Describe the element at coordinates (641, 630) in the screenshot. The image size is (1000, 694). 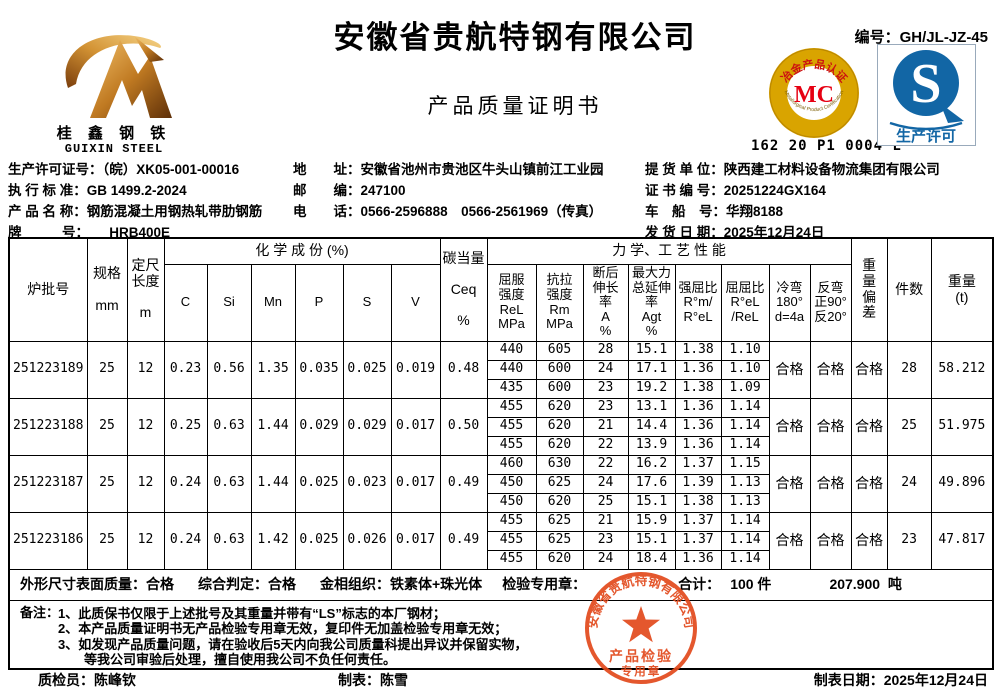
I see `inspection-stamp: 安徽省贵航特钢有限公司 产品检验 专用章` at that location.